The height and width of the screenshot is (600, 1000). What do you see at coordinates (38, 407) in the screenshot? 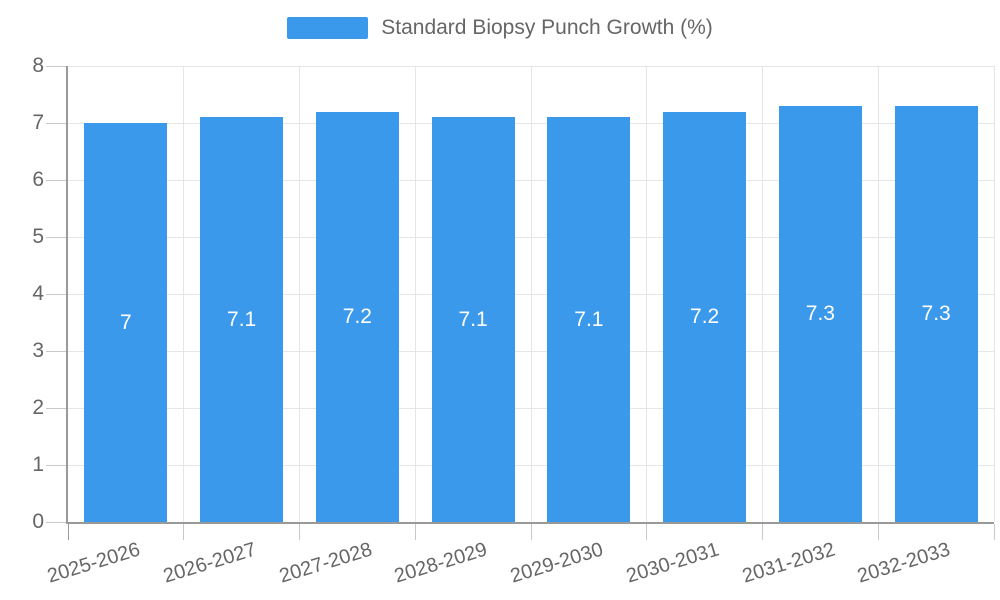
I see `y-tick-label: 2` at bounding box center [38, 407].